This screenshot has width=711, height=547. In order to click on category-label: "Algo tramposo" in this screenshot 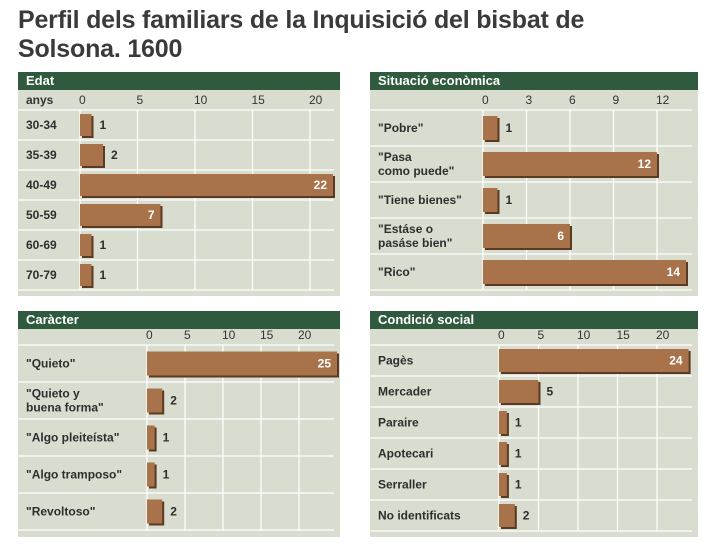, I will do `click(74, 475)`.